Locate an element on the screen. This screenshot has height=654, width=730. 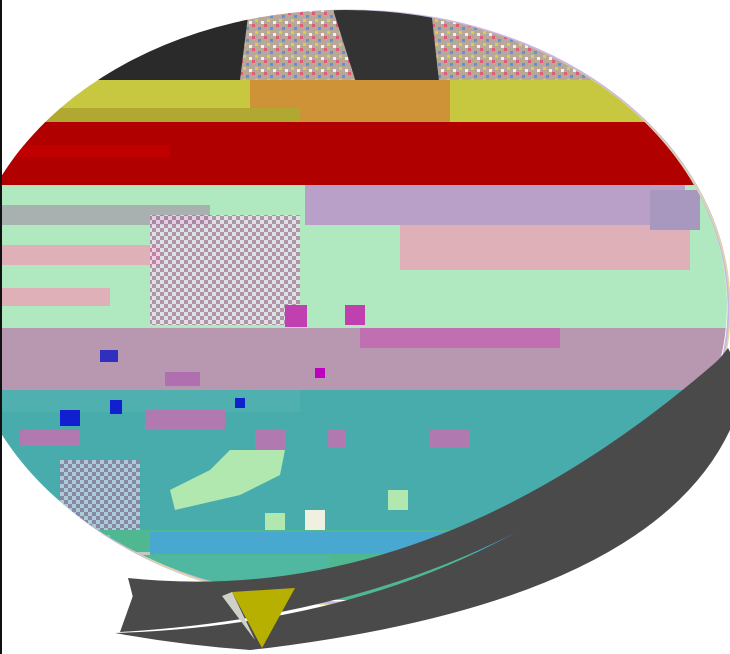
left-border is located at coordinates (1, 327).